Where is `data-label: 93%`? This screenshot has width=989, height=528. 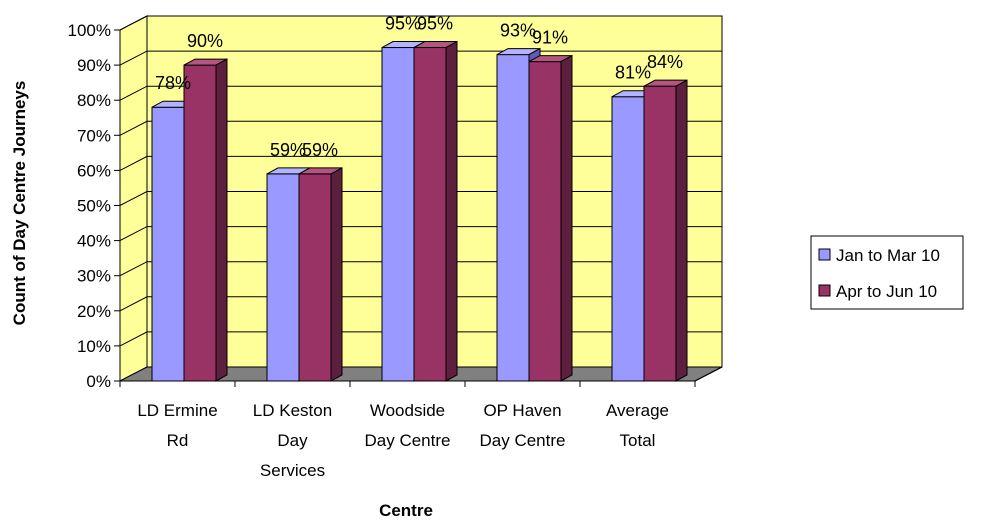
data-label: 93% is located at coordinates (518, 31).